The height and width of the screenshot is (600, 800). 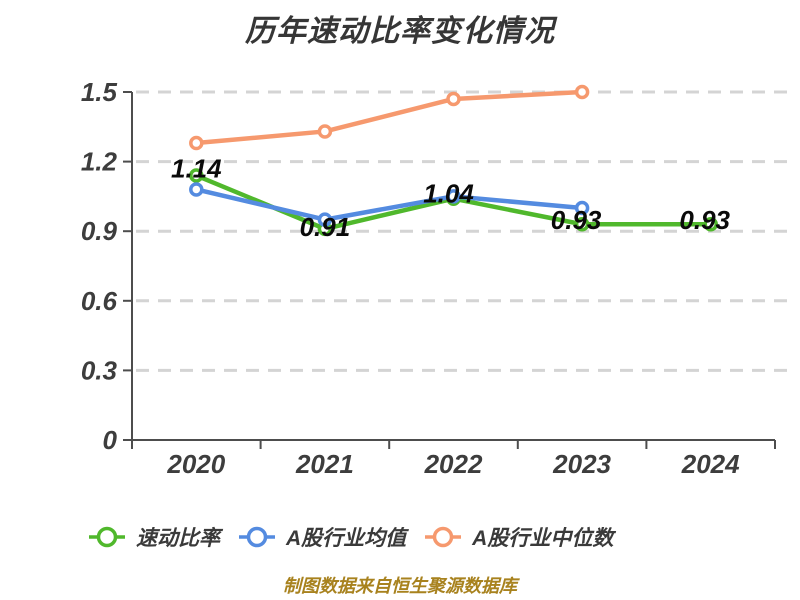 I want to click on legend-item-industry-average: A股行业均值, so click(x=322, y=537).